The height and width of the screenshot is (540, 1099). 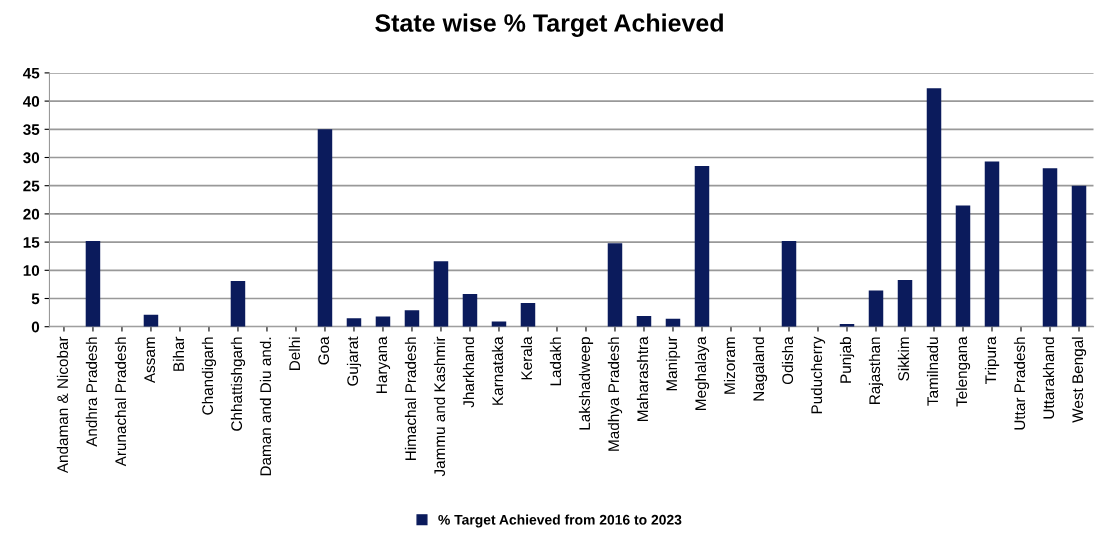 I want to click on x-tick-label: Maharashtra, so click(x=642, y=378).